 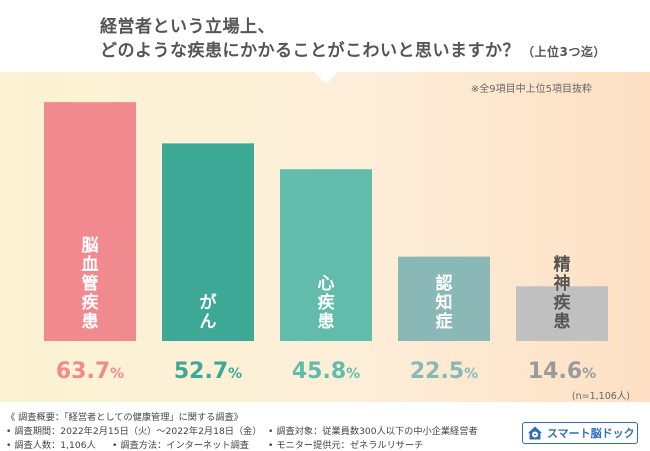 What do you see at coordinates (444, 371) in the screenshot?
I see `value-label: 22.5%` at bounding box center [444, 371].